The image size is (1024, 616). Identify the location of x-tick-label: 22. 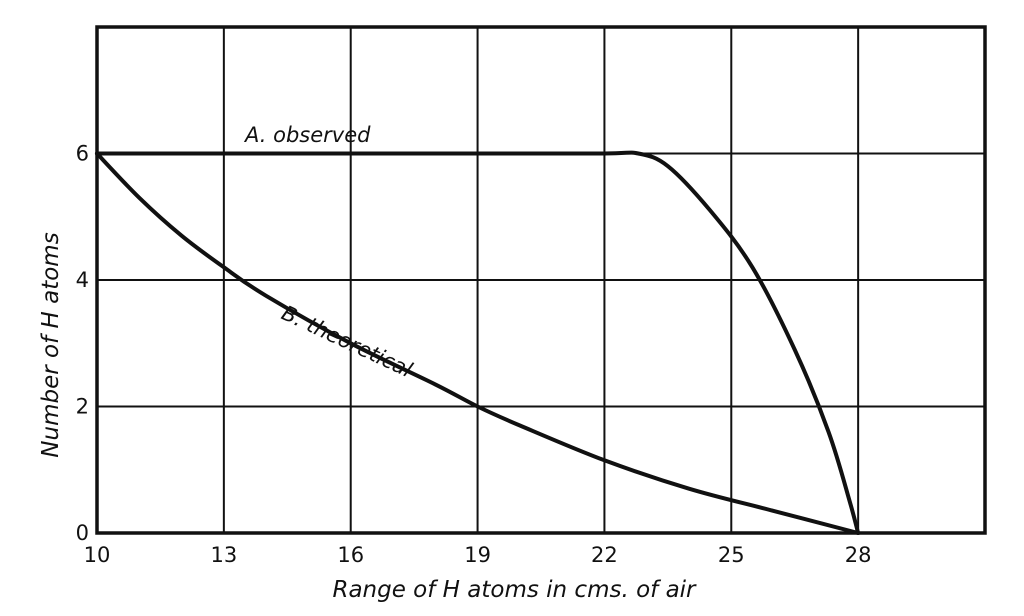
(604, 555).